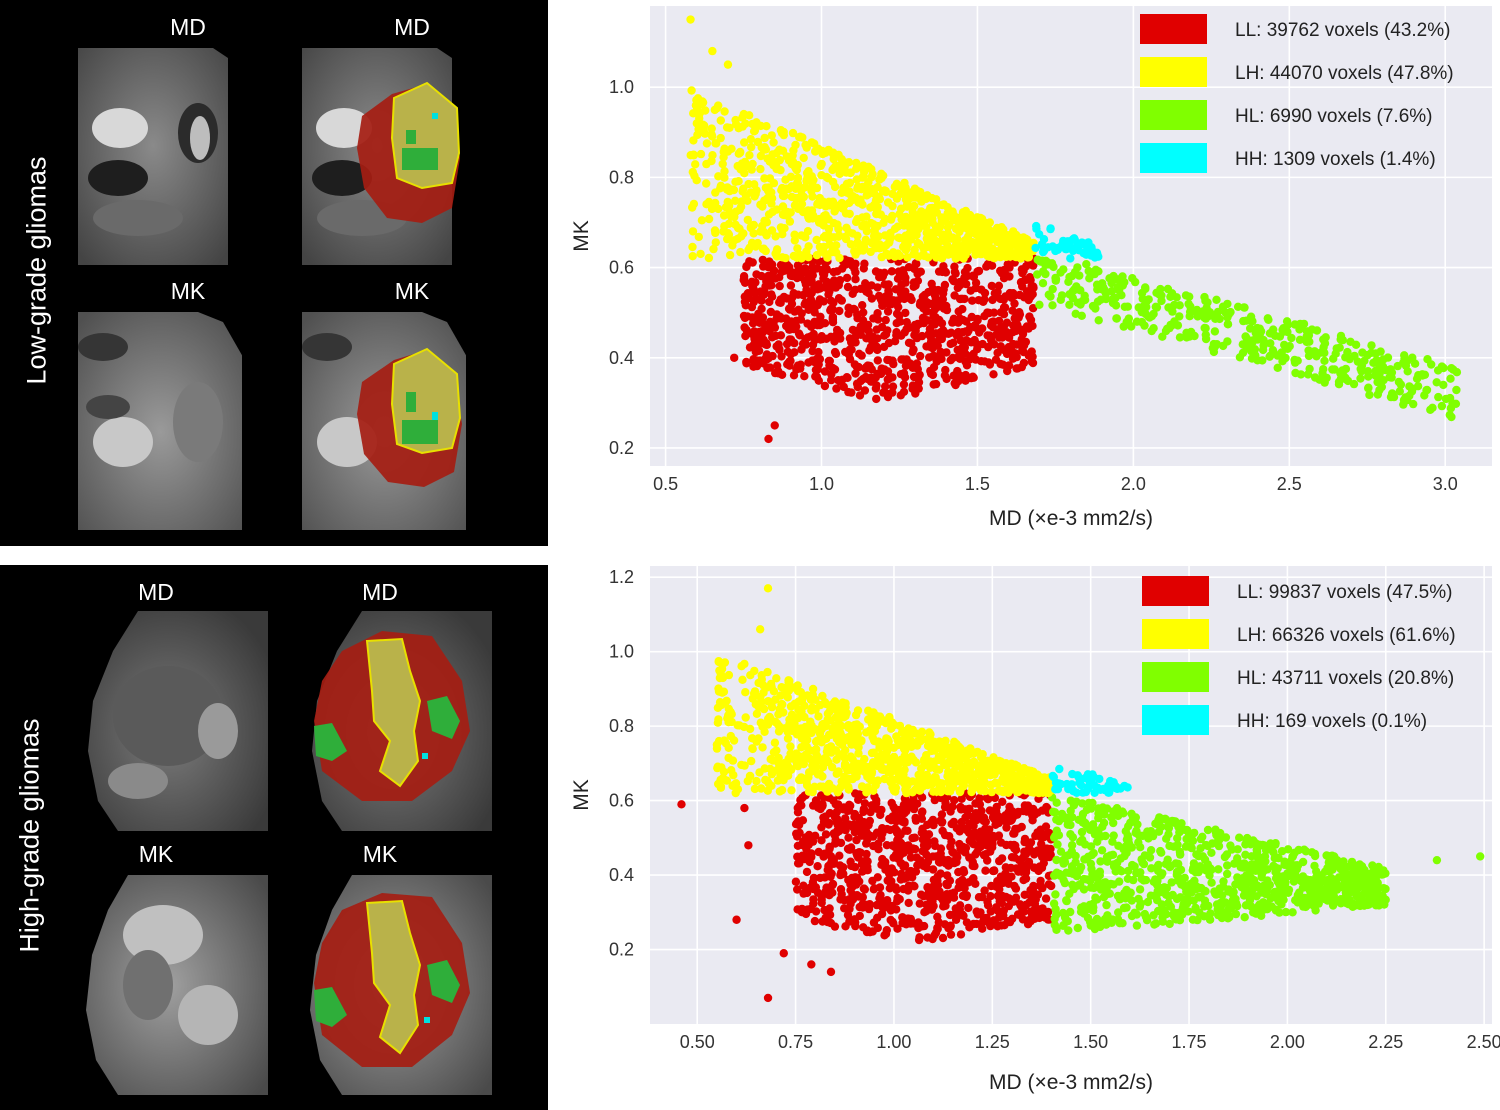 This screenshot has width=1500, height=1110. I want to click on y-tick-label: 0.2, so click(621, 950).